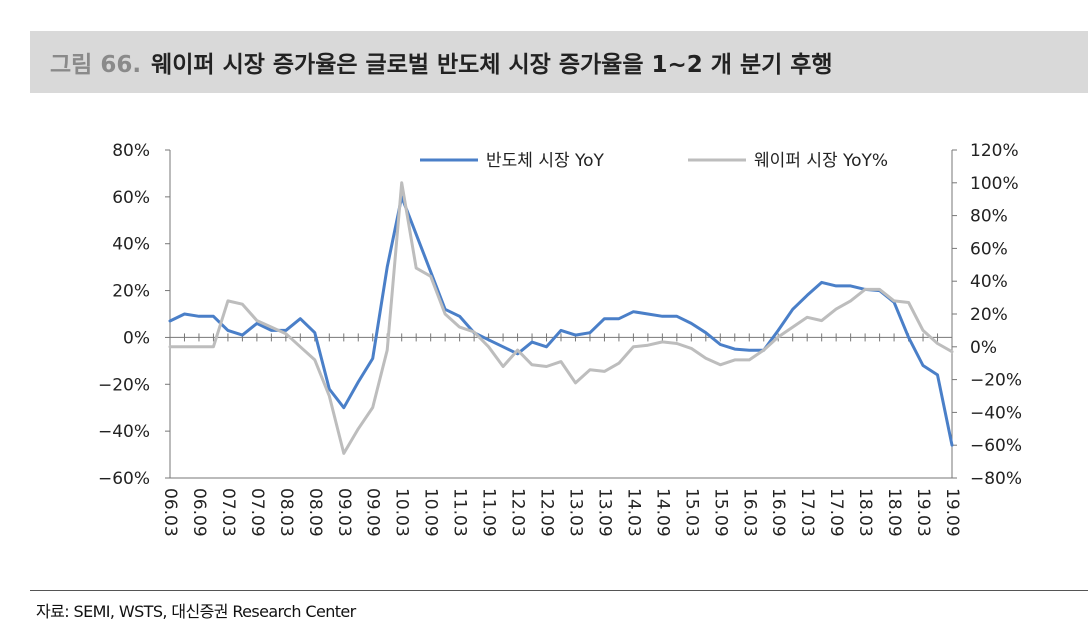 The image size is (1088, 628). What do you see at coordinates (124, 479) in the screenshot?
I see `left-tick-label: −60%` at bounding box center [124, 479].